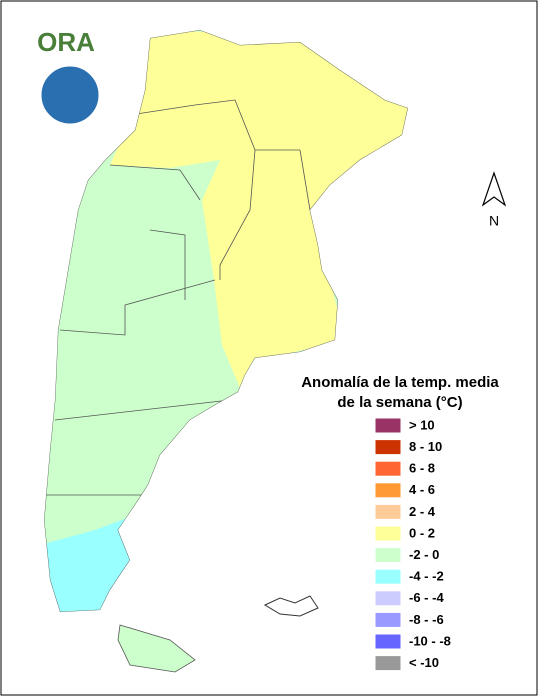 The width and height of the screenshot is (538, 696). What do you see at coordinates (426, 597) in the screenshot?
I see `legend-label: -6 - -4` at bounding box center [426, 597].